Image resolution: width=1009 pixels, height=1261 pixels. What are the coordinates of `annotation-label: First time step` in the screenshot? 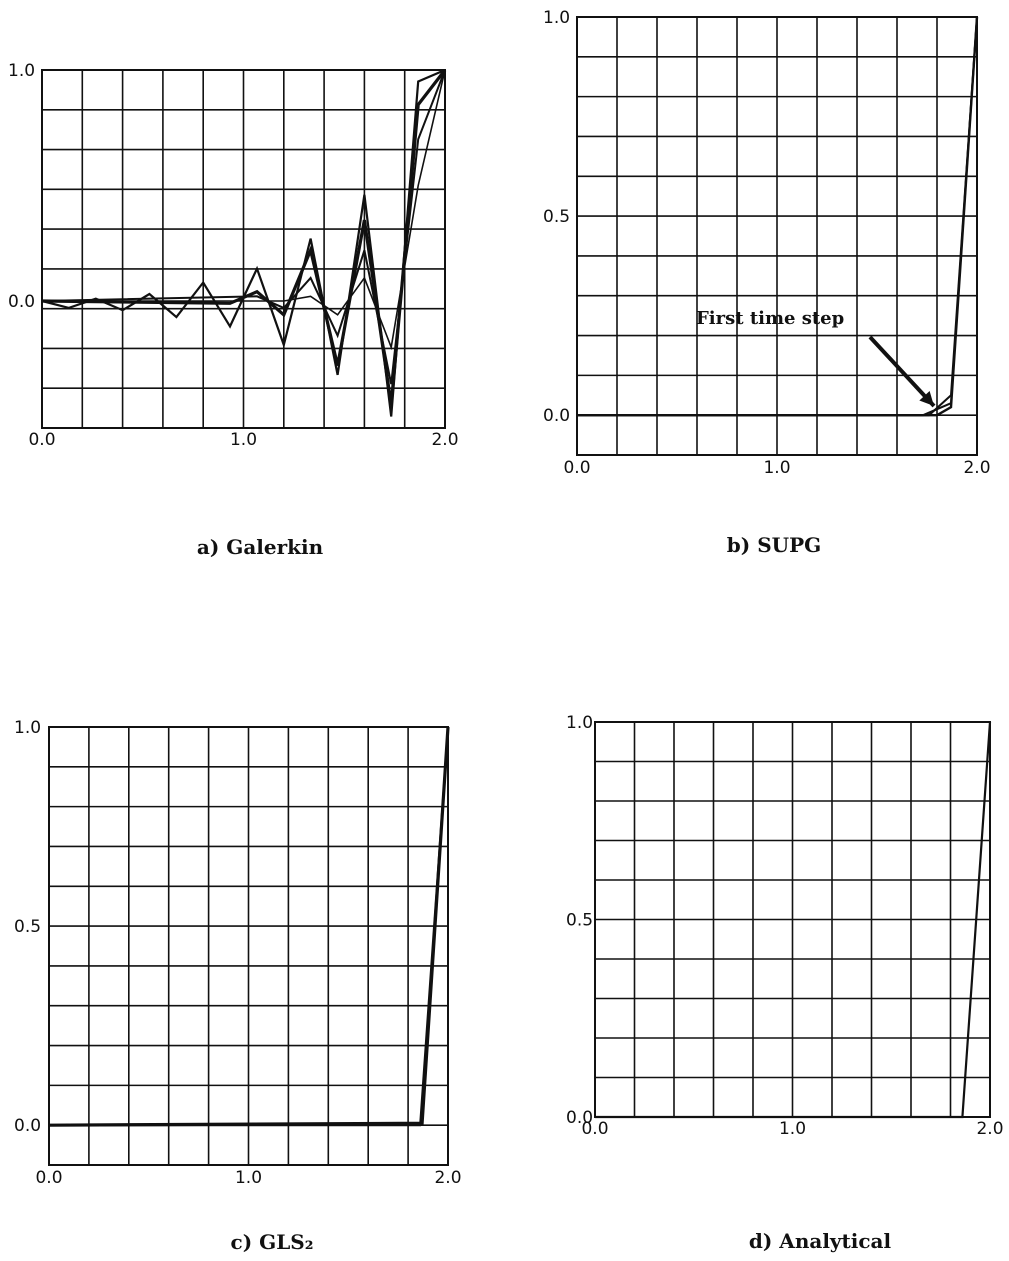 It's located at (770, 318).